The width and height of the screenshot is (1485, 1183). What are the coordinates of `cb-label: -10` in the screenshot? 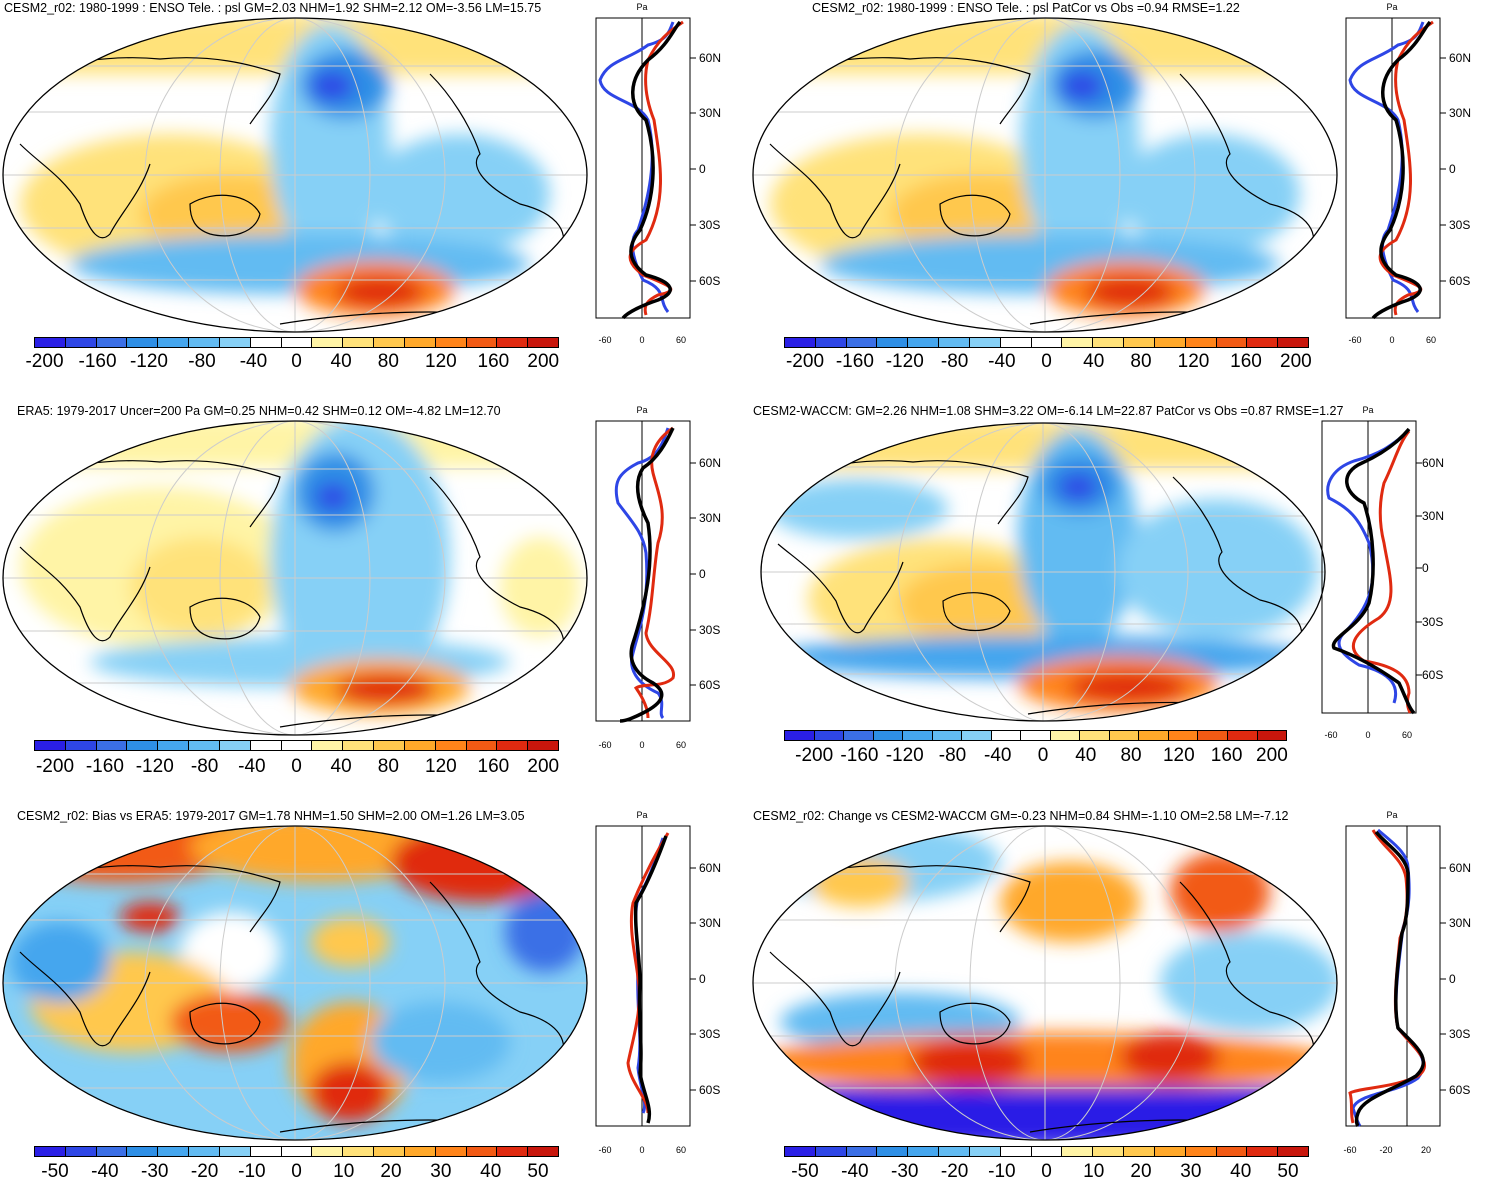 It's located at (252, 1171).